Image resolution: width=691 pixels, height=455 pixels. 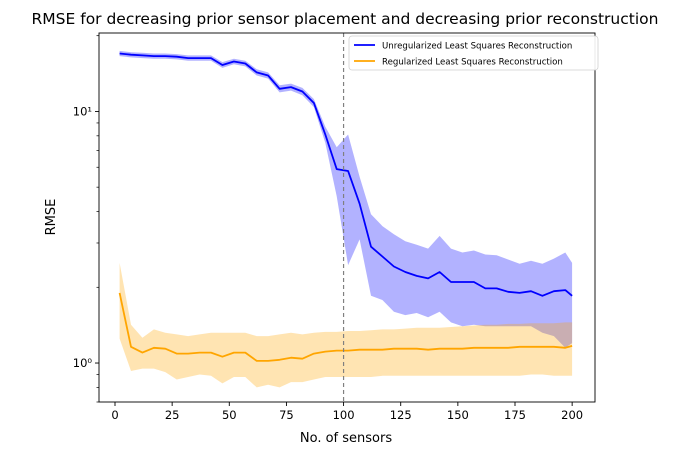 I want to click on x-tick-label: 25, so click(x=172, y=415).